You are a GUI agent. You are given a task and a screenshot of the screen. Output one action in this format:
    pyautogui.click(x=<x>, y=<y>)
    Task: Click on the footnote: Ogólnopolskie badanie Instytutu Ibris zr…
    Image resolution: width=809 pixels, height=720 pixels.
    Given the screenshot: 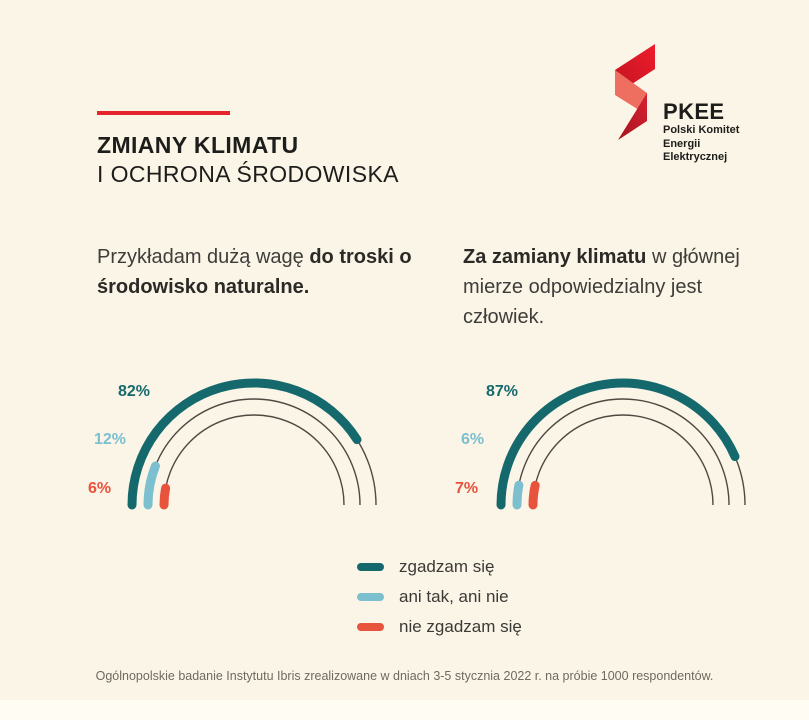 What is the action you would take?
    pyautogui.click(x=404, y=676)
    